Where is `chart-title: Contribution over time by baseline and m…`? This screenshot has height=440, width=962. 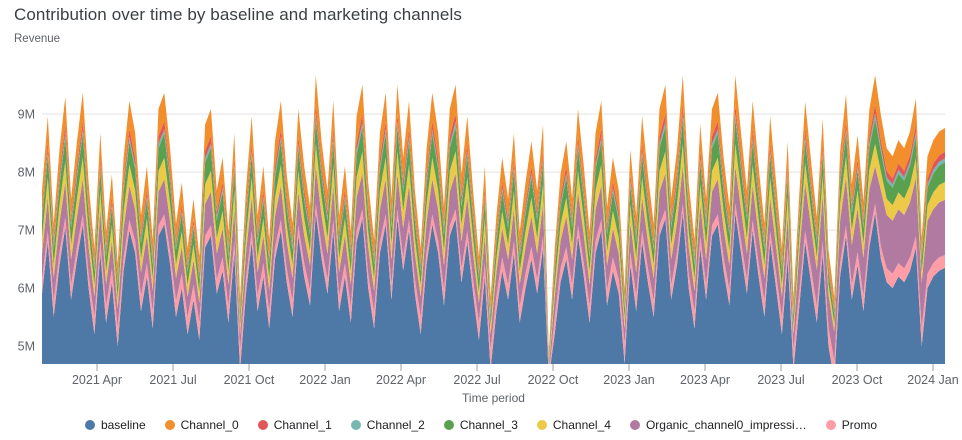 chart-title: Contribution over time by baseline and m… is located at coordinates (238, 14).